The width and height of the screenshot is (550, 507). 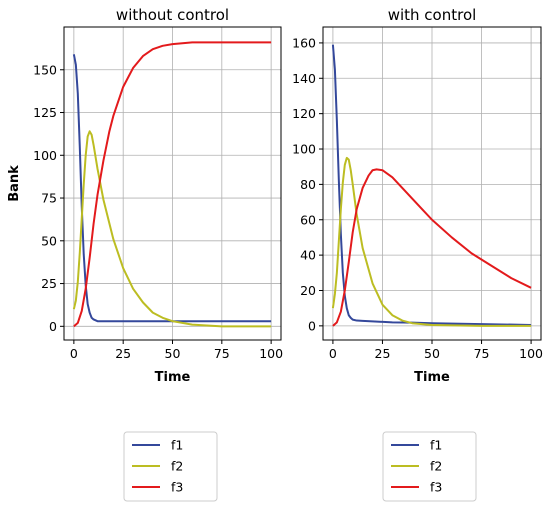 I want to click on y-tick-label: 20, so click(x=308, y=290).